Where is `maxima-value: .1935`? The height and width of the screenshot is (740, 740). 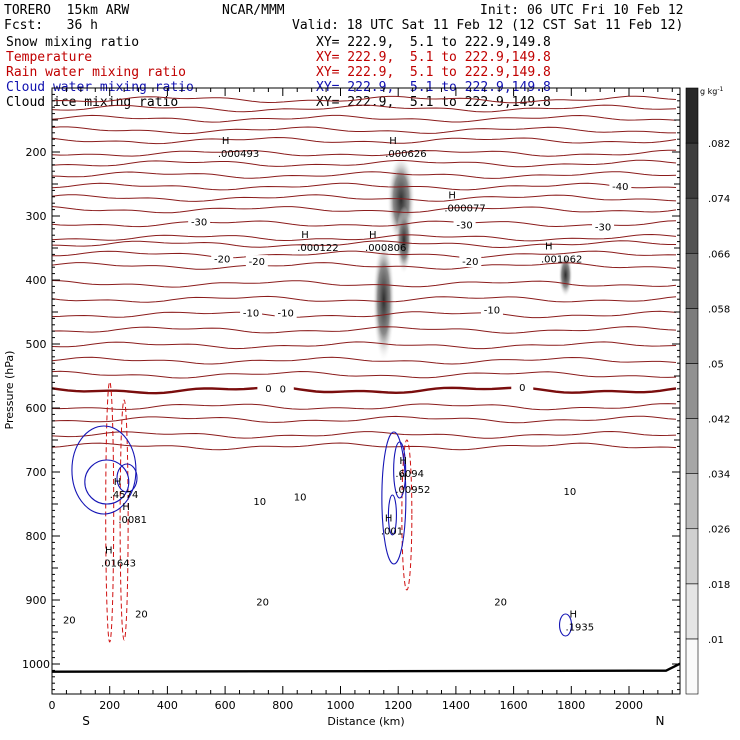
maxima-value: .1935 is located at coordinates (580, 628).